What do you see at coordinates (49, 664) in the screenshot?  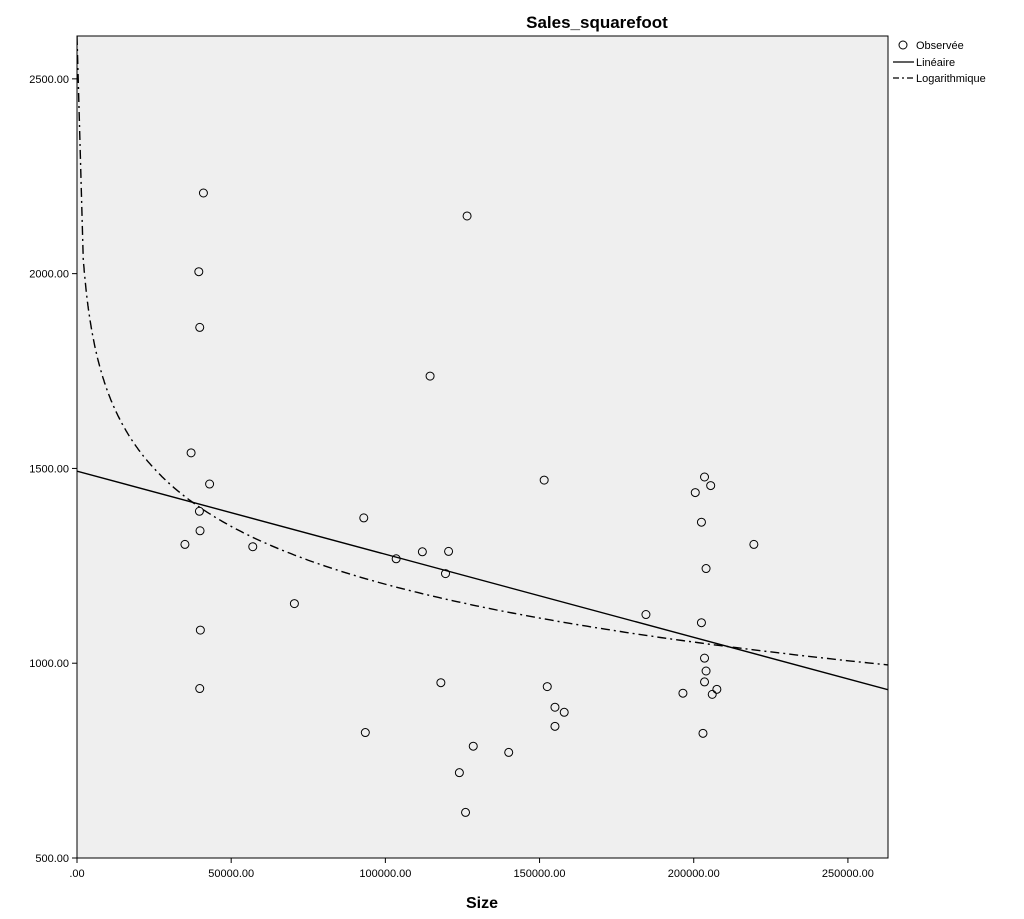 I see `y-tick-label: 1000.00` at bounding box center [49, 664].